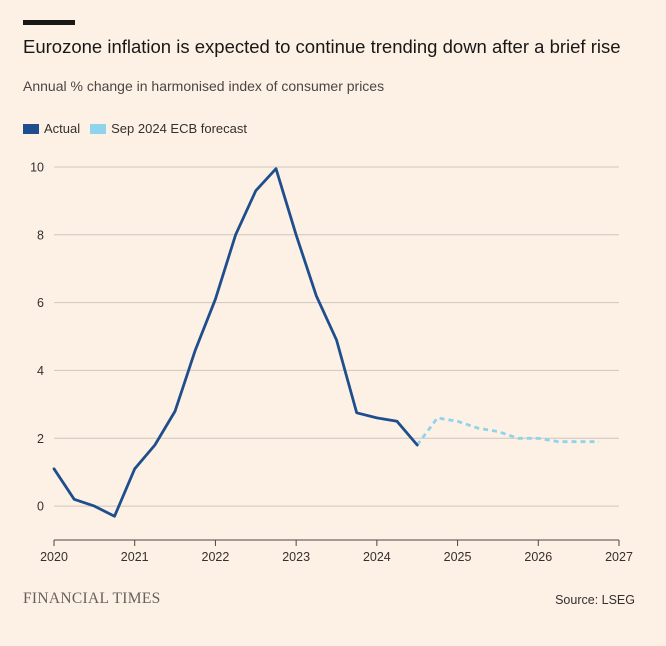 Image resolution: width=666 pixels, height=646 pixels. I want to click on legend-label-forecast: Sep 2024 ECB forecast, so click(179, 128).